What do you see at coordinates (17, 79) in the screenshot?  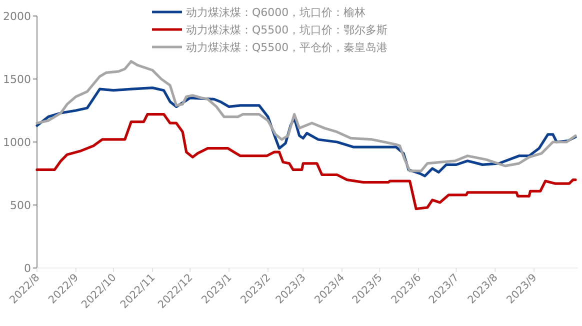 I see `y-tick-label: 1500` at bounding box center [17, 79].